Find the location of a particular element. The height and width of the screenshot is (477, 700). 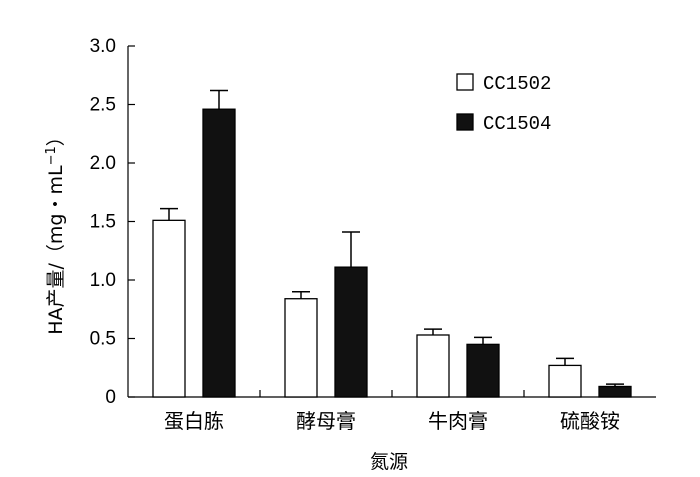

y-tick-label: 1.0 is located at coordinates (103, 280).